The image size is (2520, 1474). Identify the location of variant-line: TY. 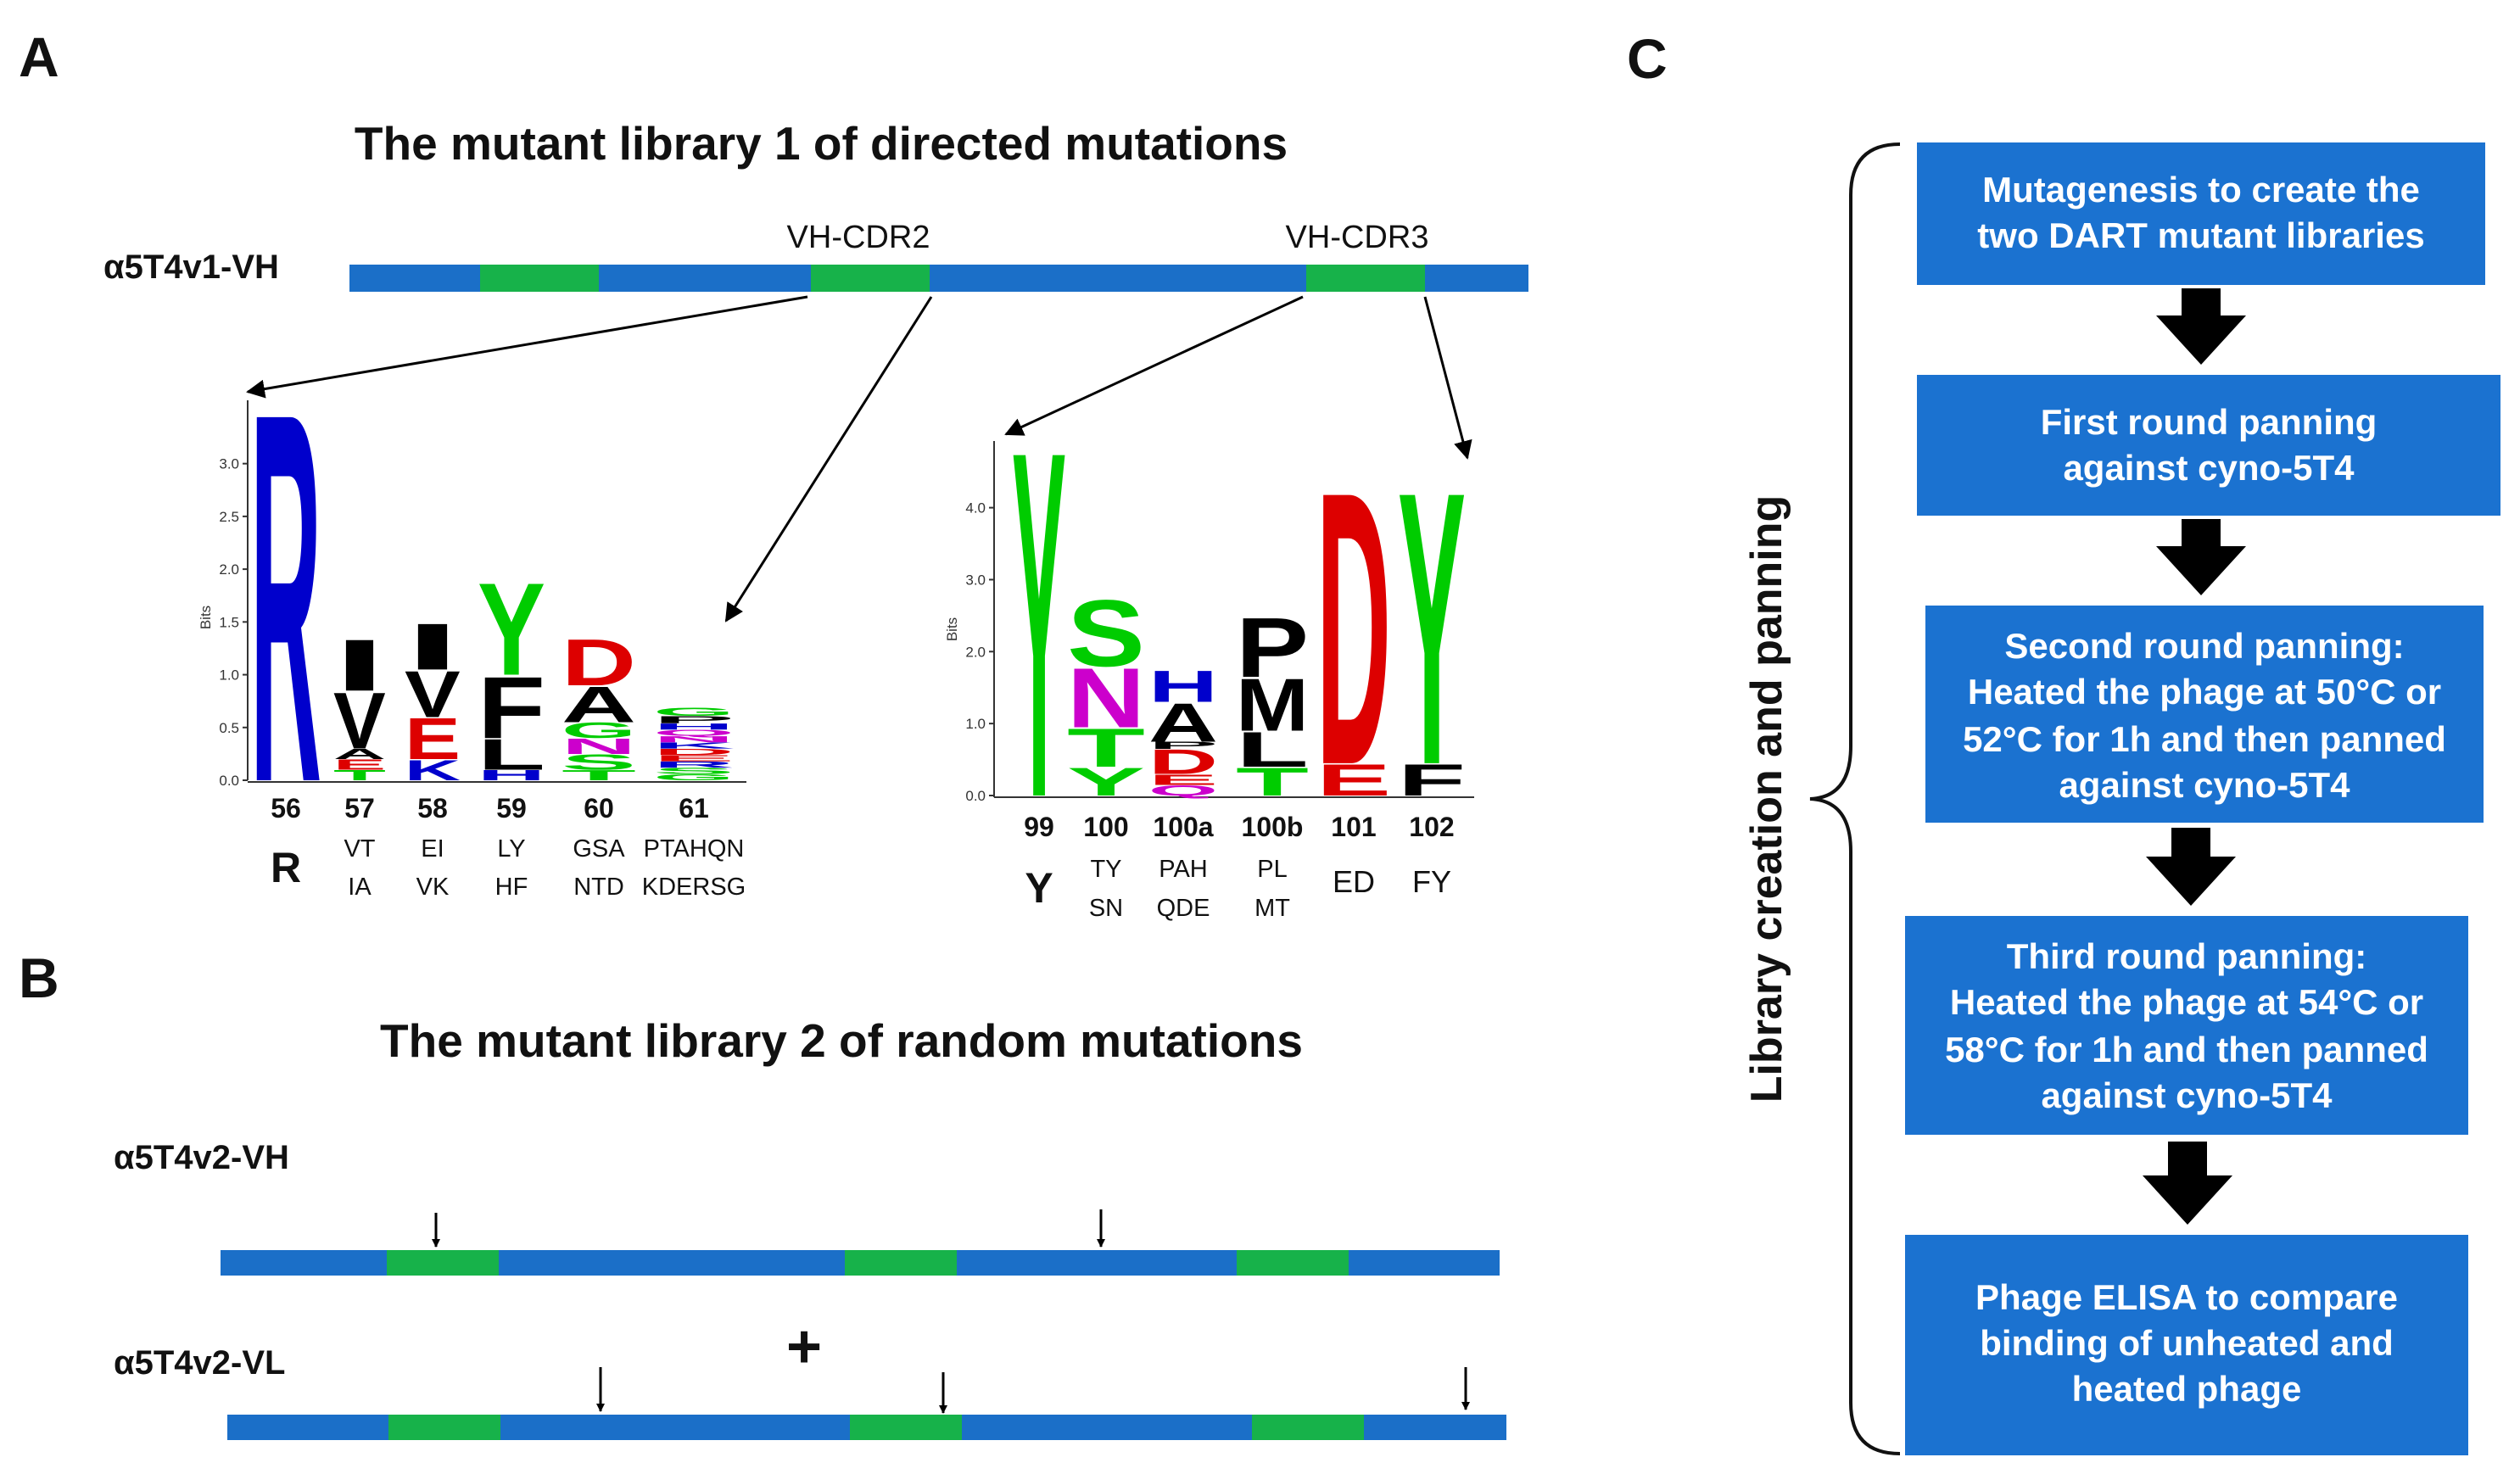
(1106, 869).